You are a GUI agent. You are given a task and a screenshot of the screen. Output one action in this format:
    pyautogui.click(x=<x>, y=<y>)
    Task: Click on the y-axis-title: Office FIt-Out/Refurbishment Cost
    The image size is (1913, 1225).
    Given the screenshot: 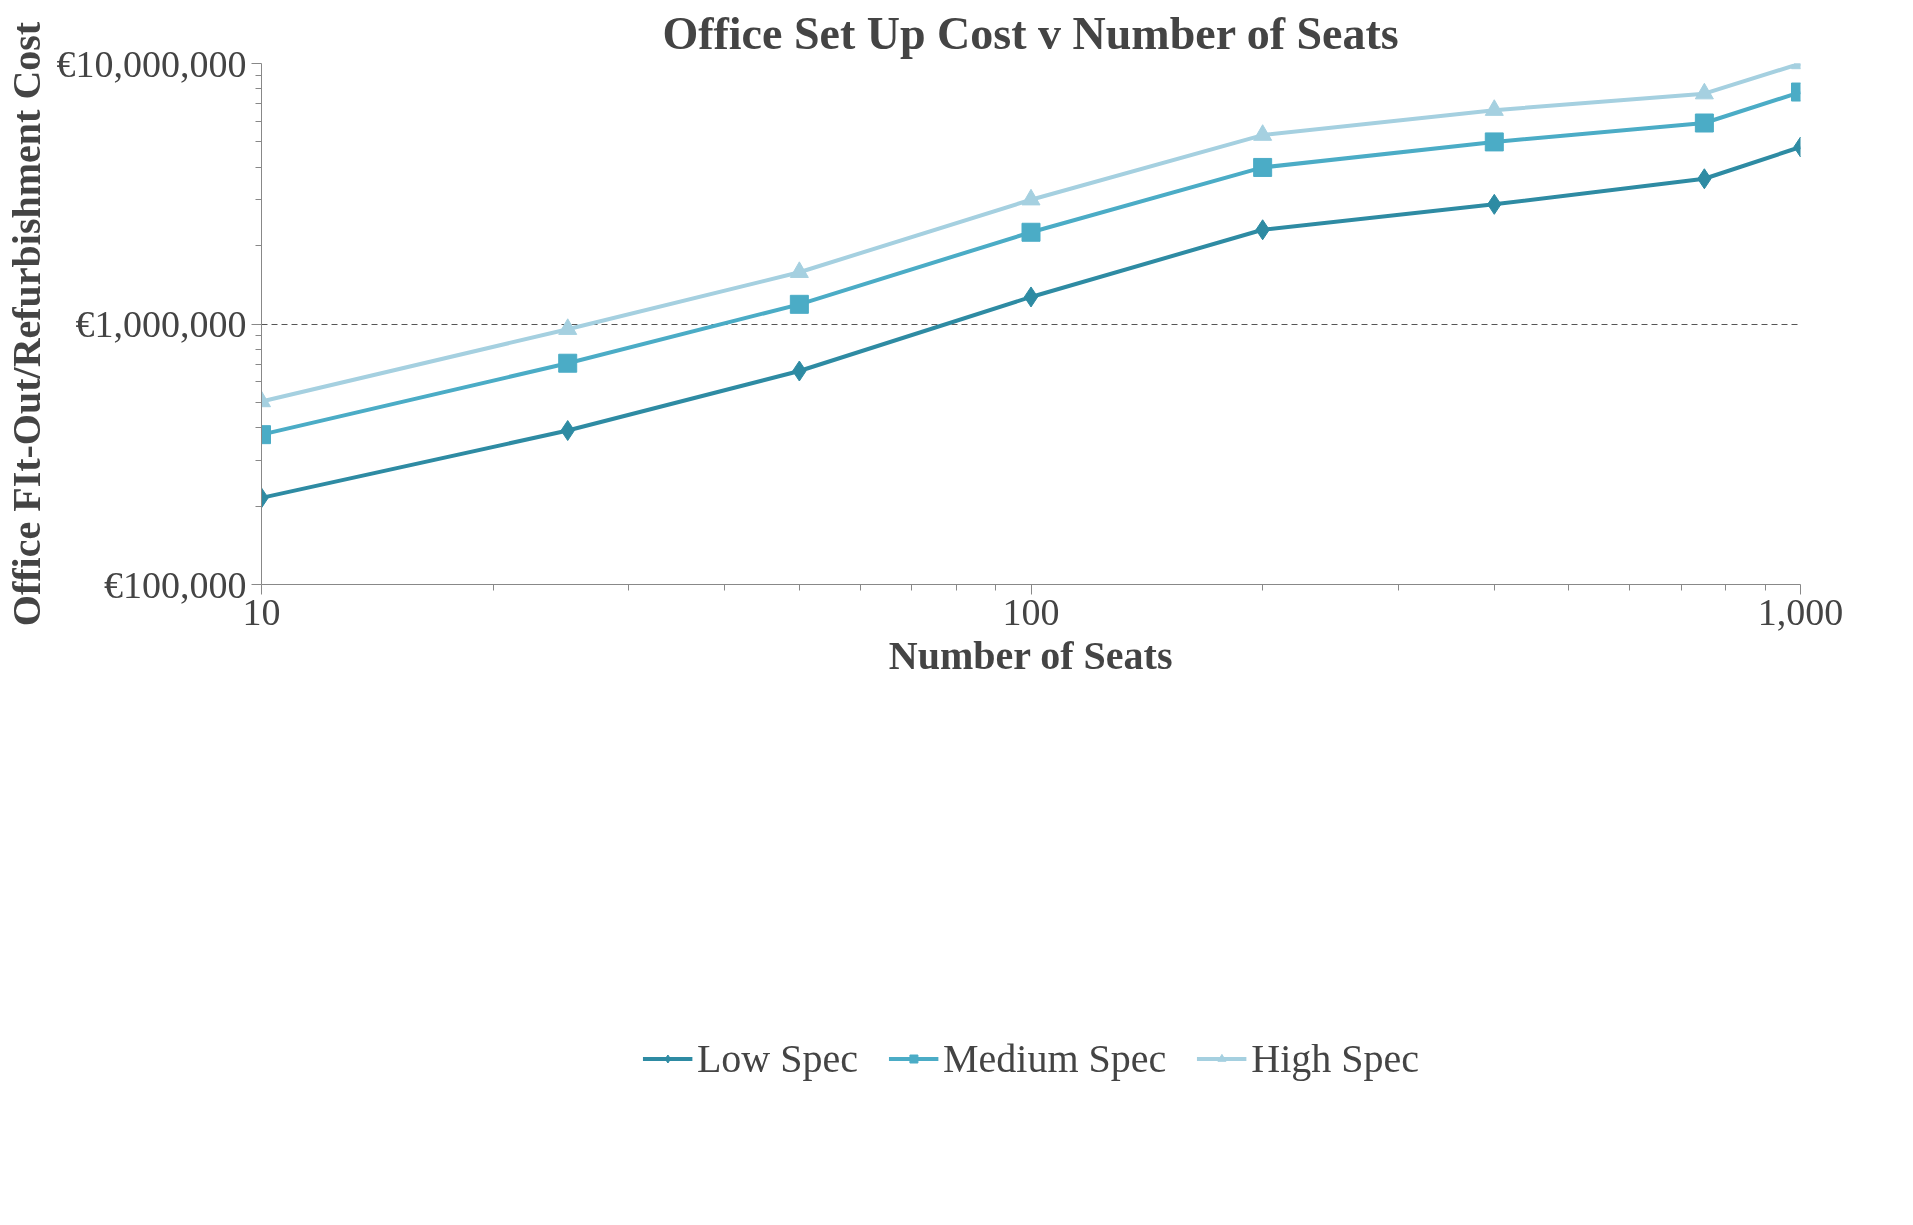 What is the action you would take?
    pyautogui.click(x=26, y=324)
    